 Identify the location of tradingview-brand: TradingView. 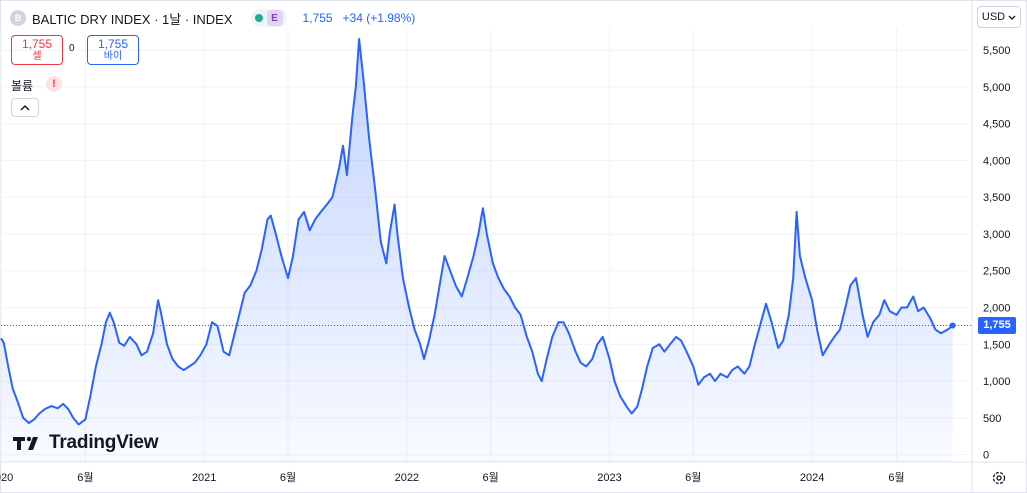
(86, 443).